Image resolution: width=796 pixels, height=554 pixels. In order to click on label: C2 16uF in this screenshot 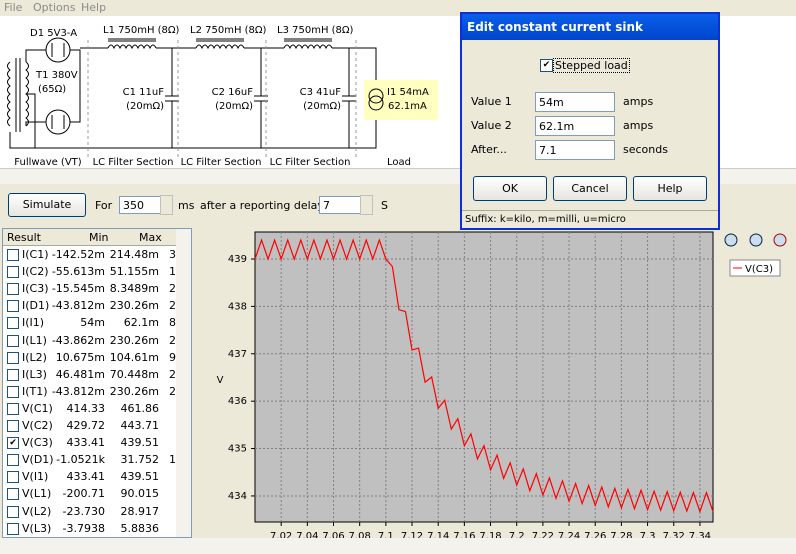, I will do `click(233, 92)`.